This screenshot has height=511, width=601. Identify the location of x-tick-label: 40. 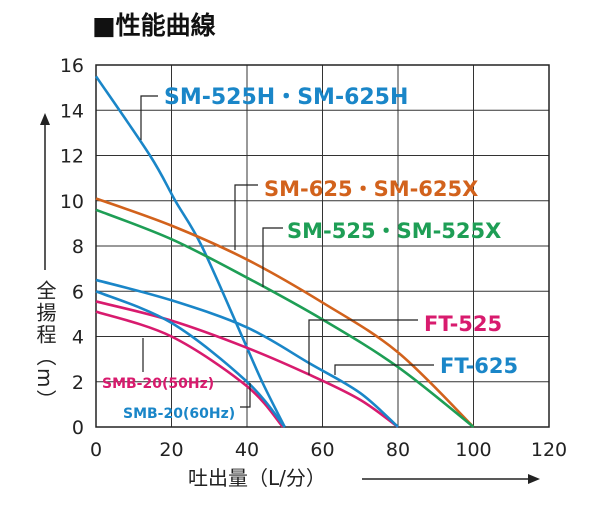
(247, 450).